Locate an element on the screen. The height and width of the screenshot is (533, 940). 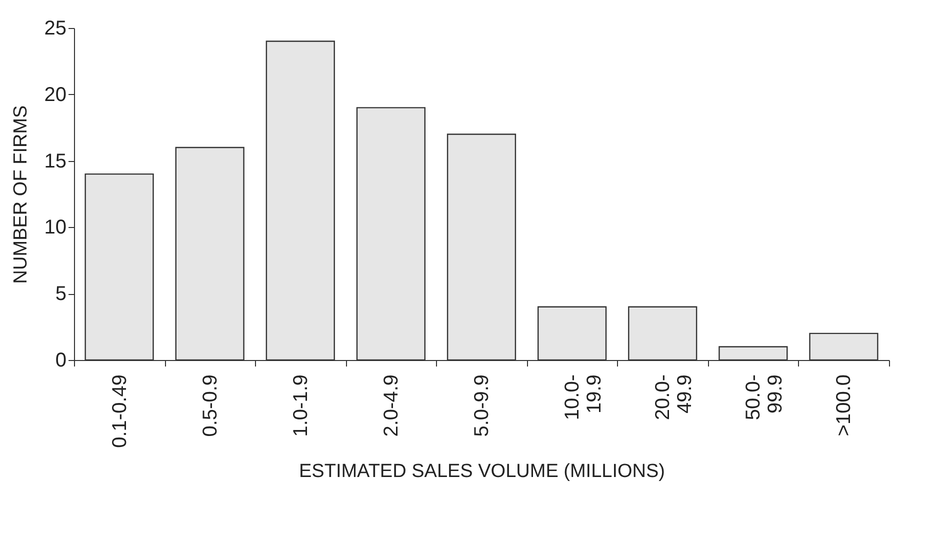
x-tick-label: 50.0-99.9 is located at coordinates (764, 397).